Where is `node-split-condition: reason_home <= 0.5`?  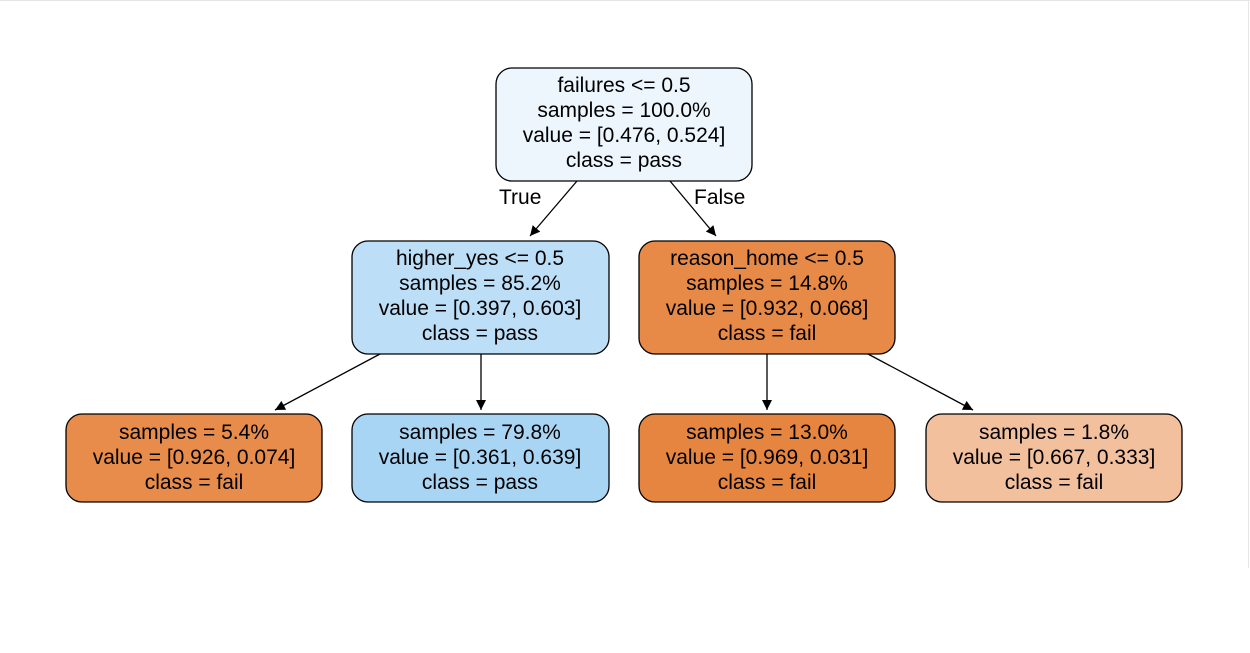
node-split-condition: reason_home <= 0.5 is located at coordinates (767, 258).